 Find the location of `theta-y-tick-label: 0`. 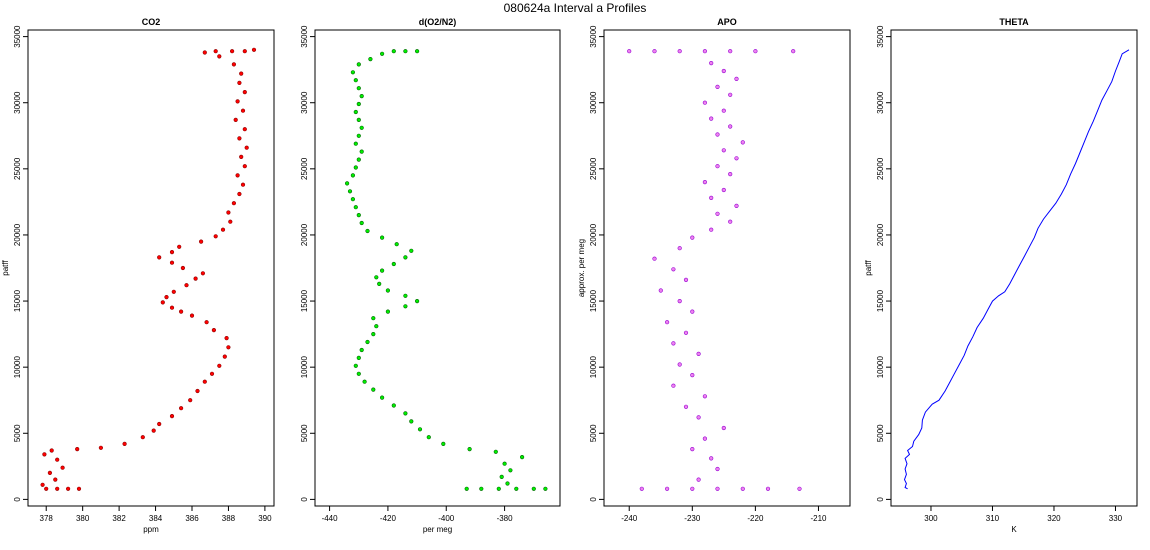

theta-y-tick-label: 0 is located at coordinates (880, 499).